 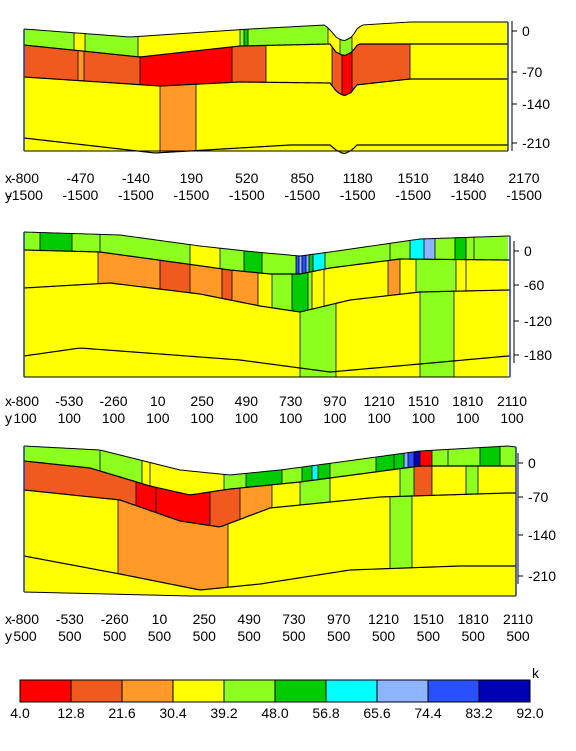 What do you see at coordinates (202, 401) in the screenshot?
I see `section-2-x-tick-label: 250` at bounding box center [202, 401].